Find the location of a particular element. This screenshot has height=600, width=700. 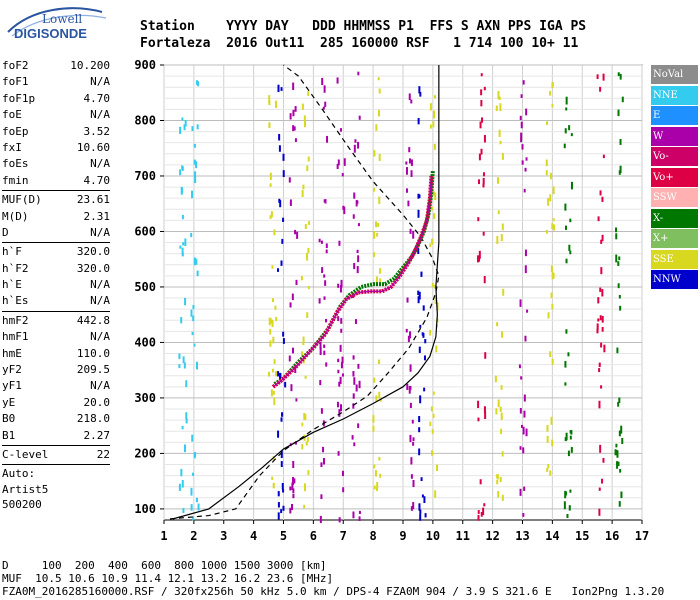

param-name: foF1 is located at coordinates (15, 82).